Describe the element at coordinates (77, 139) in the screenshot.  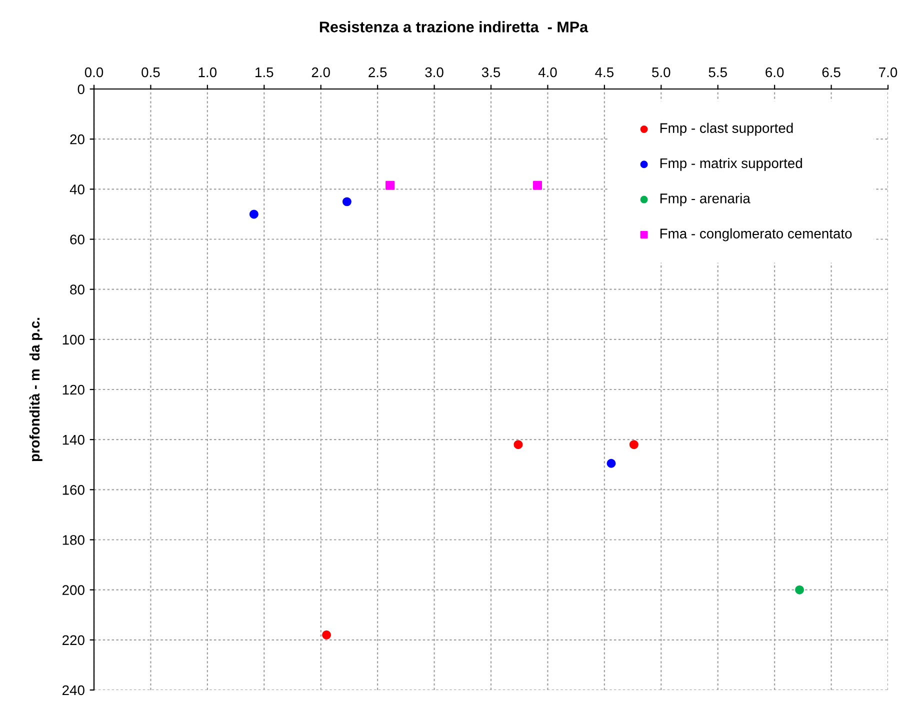
I see `y-tick-label: 20` at that location.